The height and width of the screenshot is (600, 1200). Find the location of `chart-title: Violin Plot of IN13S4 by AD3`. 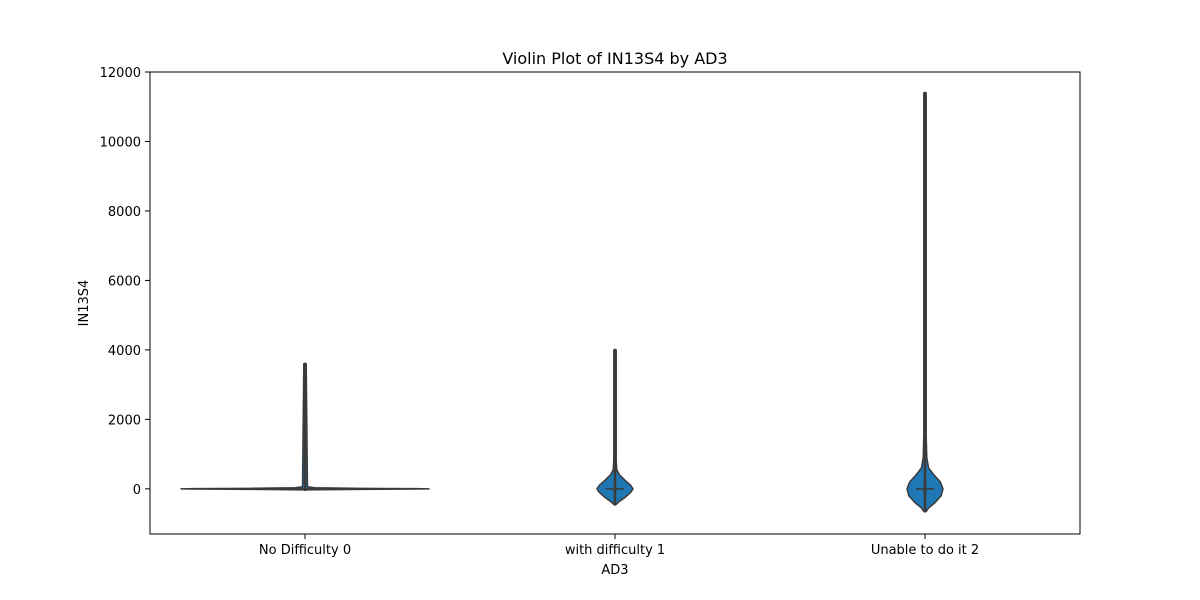

chart-title: Violin Plot of IN13S4 by AD3 is located at coordinates (614, 58).